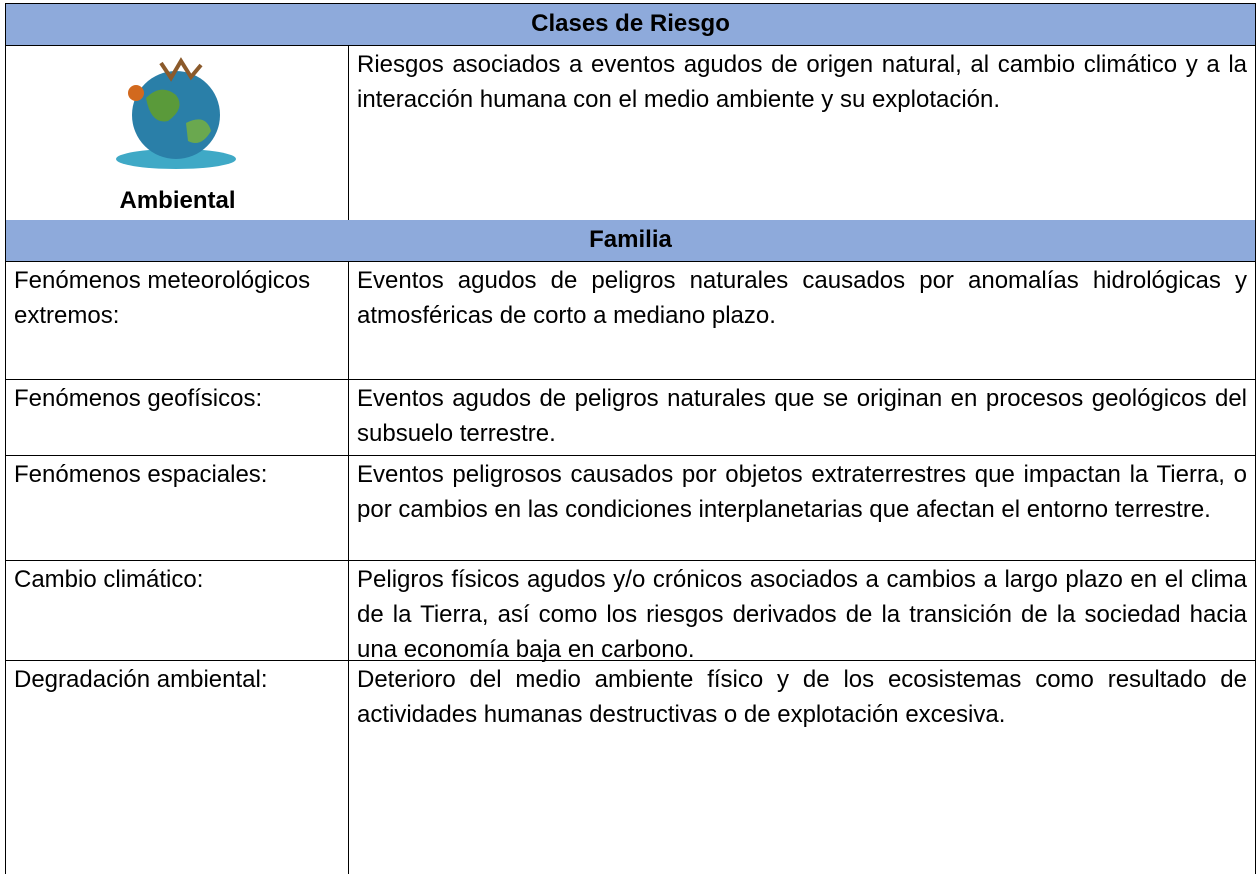 The height and width of the screenshot is (874, 1260). Describe the element at coordinates (177, 417) in the screenshot. I see `family-name: Fenómenos geofísicos:` at that location.